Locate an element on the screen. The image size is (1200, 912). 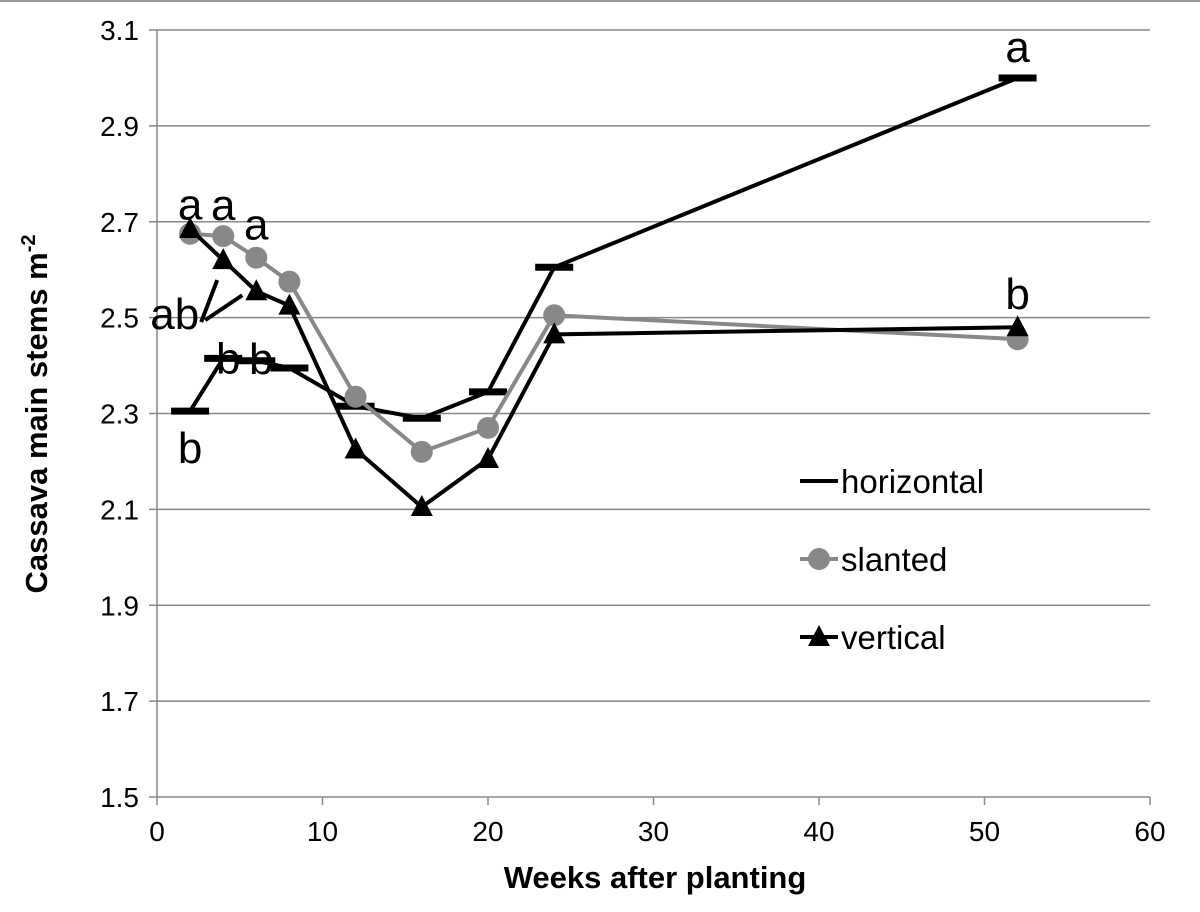
y-axis-title: Cassava main stems m-2 is located at coordinates (36, 414).